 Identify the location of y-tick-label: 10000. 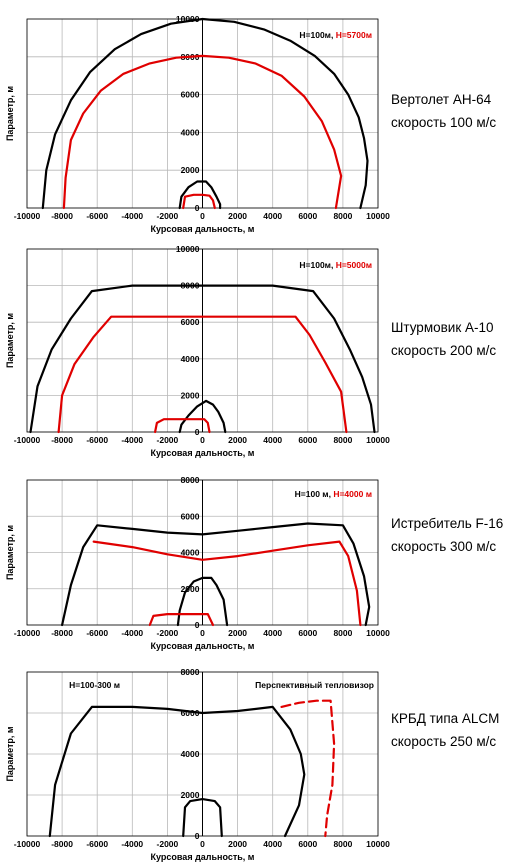
(188, 19).